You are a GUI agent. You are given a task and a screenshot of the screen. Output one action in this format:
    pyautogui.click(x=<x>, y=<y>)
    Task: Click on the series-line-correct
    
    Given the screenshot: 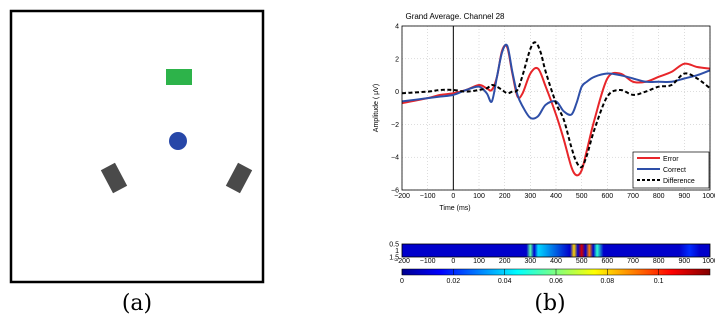 What is the action you would take?
    pyautogui.click(x=556, y=81)
    